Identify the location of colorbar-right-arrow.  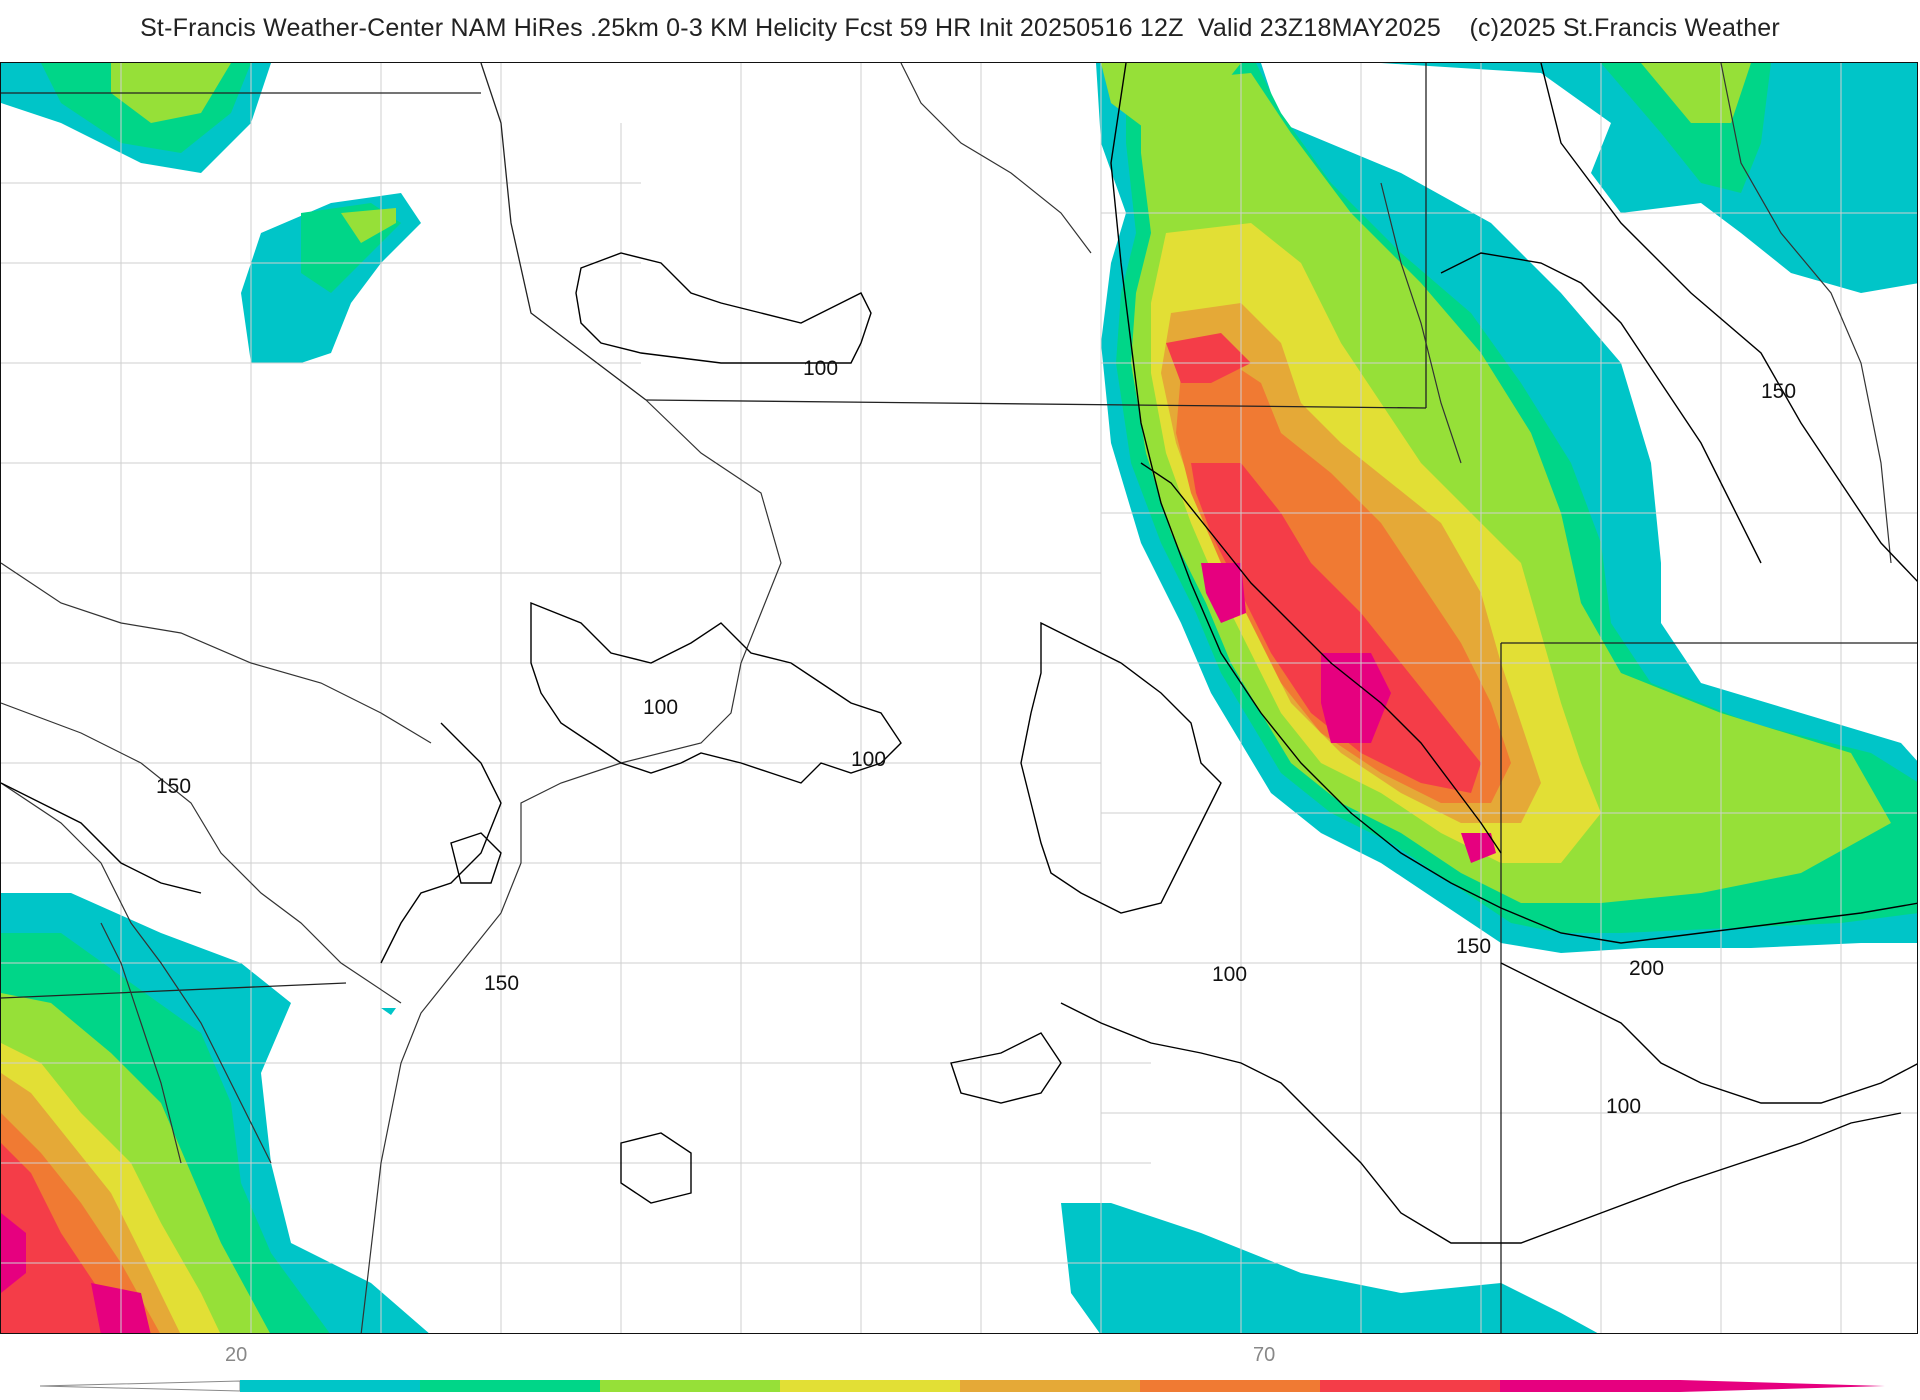
(1782, 1386).